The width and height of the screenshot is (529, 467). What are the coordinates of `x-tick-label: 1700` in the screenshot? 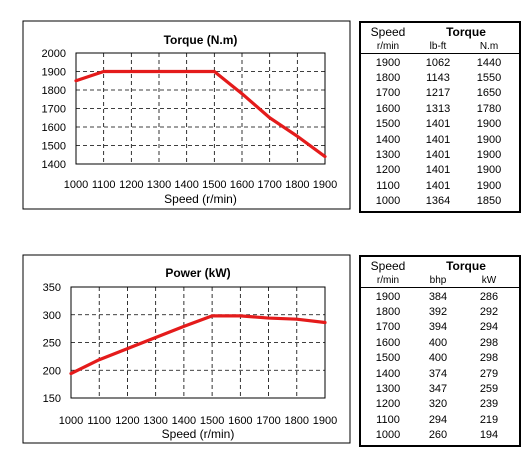 It's located at (269, 185).